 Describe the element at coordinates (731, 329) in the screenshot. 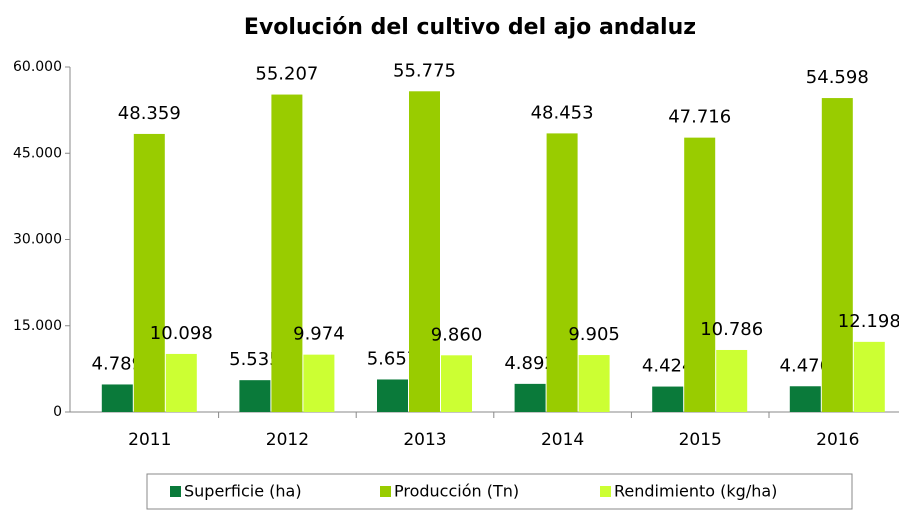

I see `data-label: 10.786` at that location.